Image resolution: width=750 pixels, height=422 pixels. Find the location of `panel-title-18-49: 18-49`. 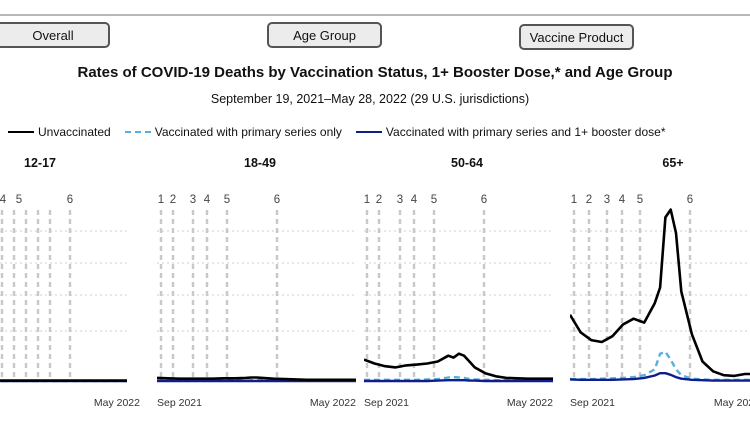

panel-title-18-49: 18-49 is located at coordinates (260, 163).